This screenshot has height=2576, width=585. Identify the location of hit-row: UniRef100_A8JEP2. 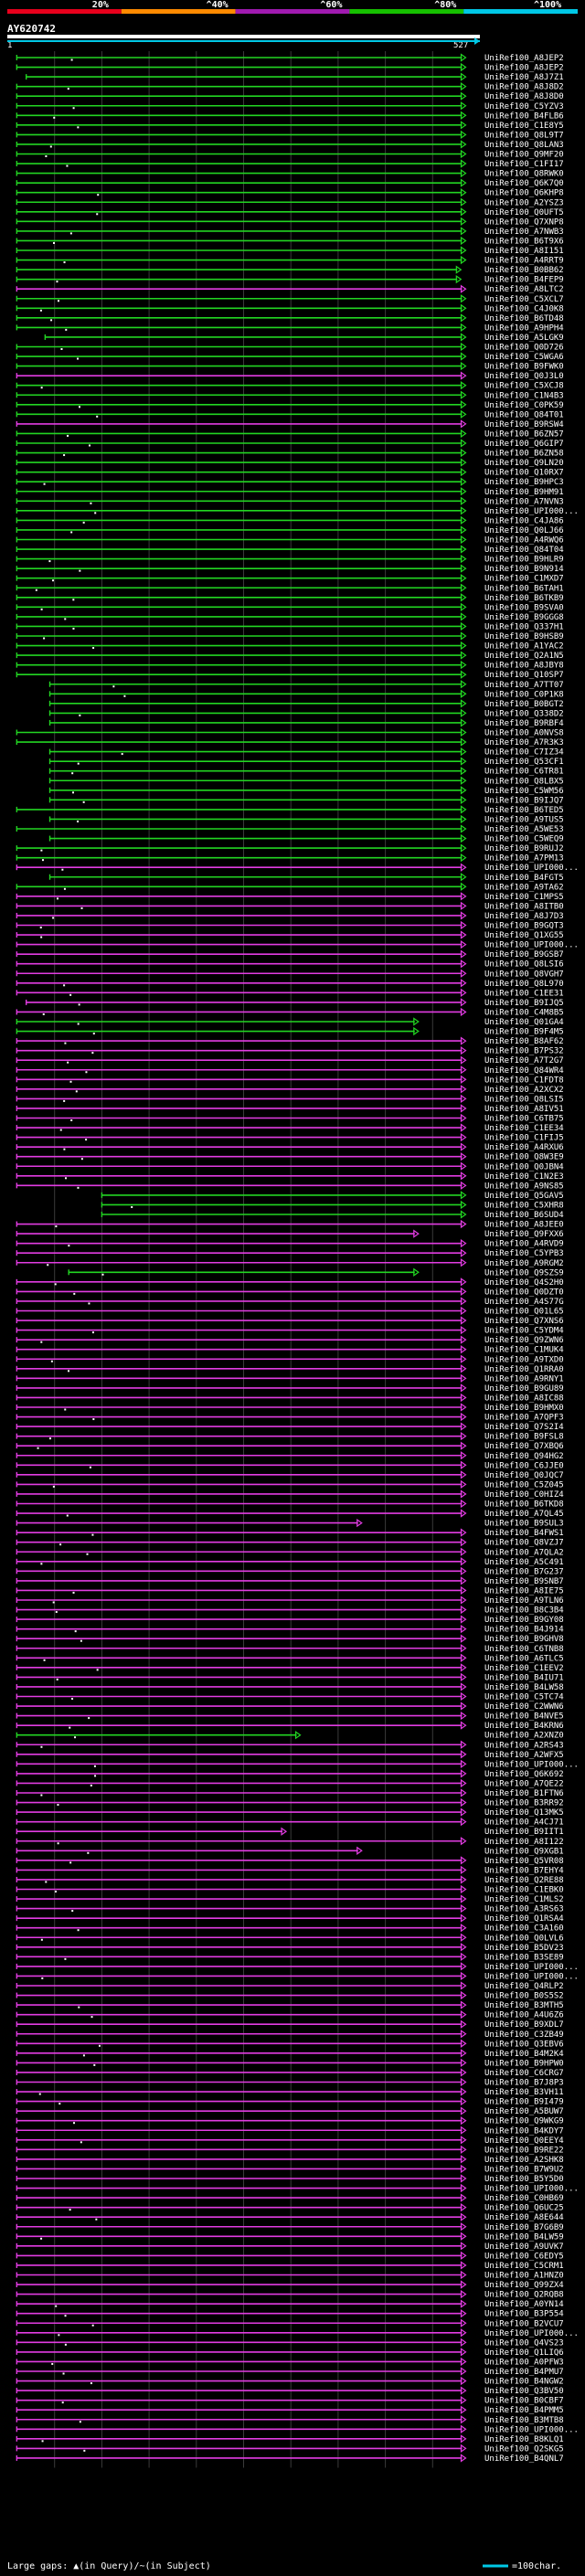
(290, 58).